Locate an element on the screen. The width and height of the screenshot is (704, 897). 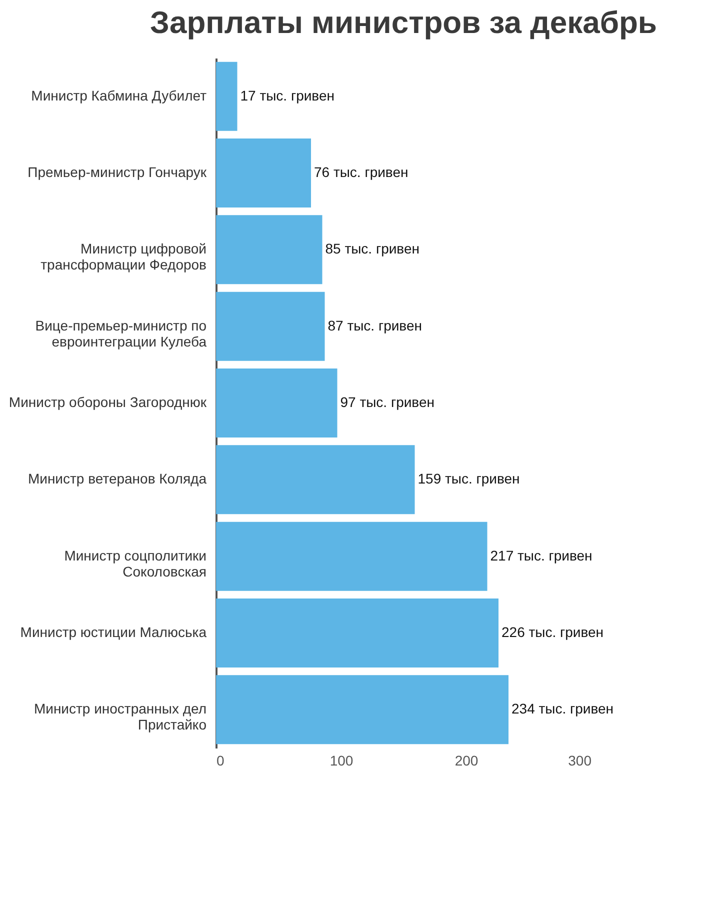
x-tick-label: 200 is located at coordinates (466, 760).